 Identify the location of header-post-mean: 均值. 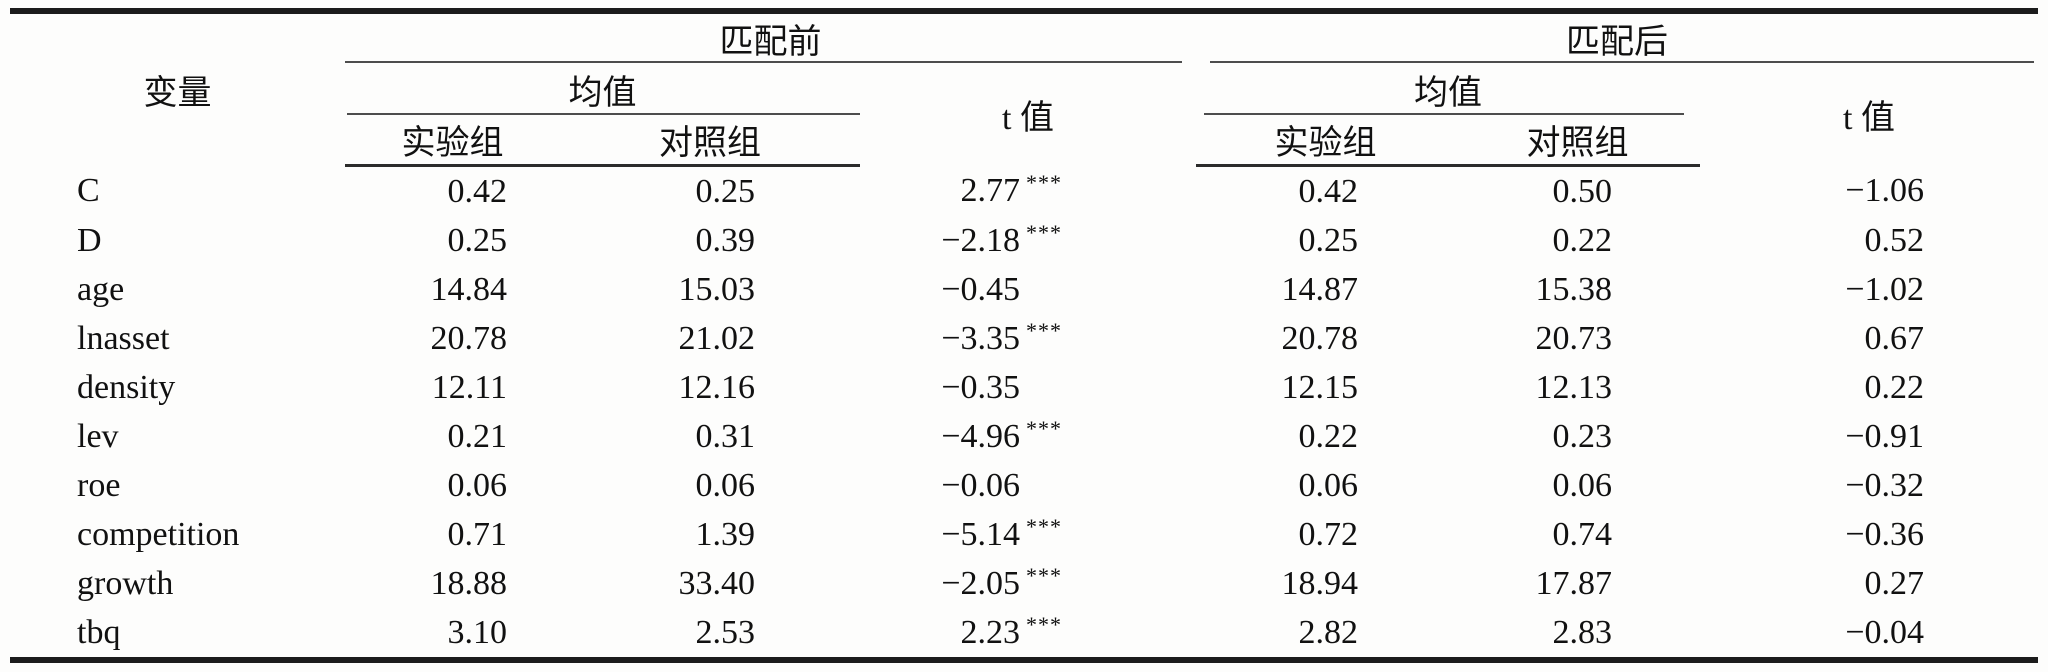
(1448, 89).